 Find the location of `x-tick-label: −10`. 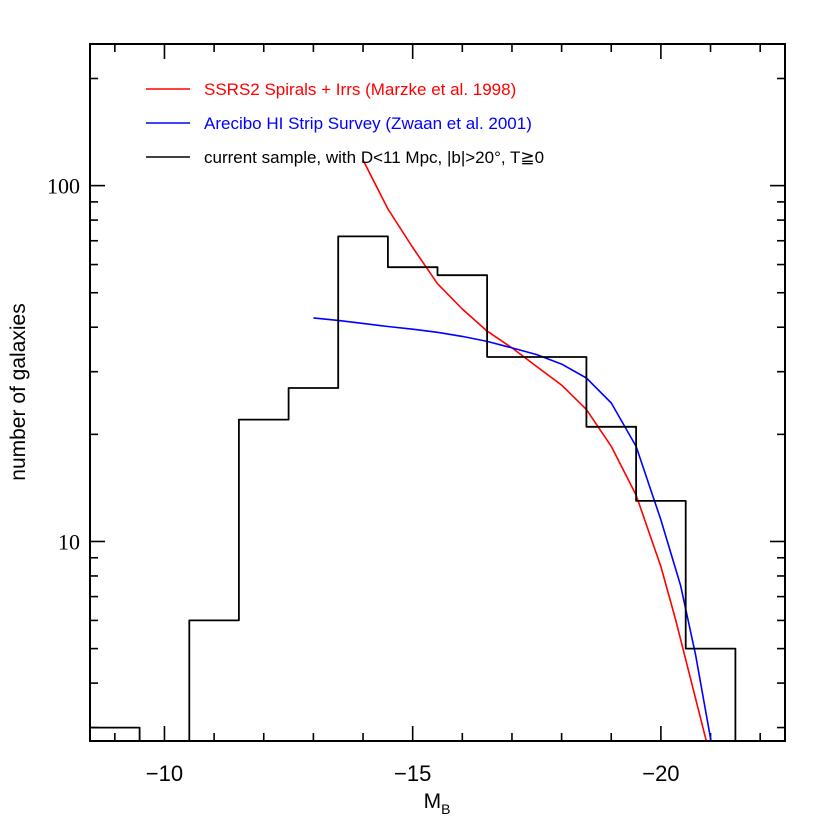

x-tick-label: −10 is located at coordinates (164, 773).